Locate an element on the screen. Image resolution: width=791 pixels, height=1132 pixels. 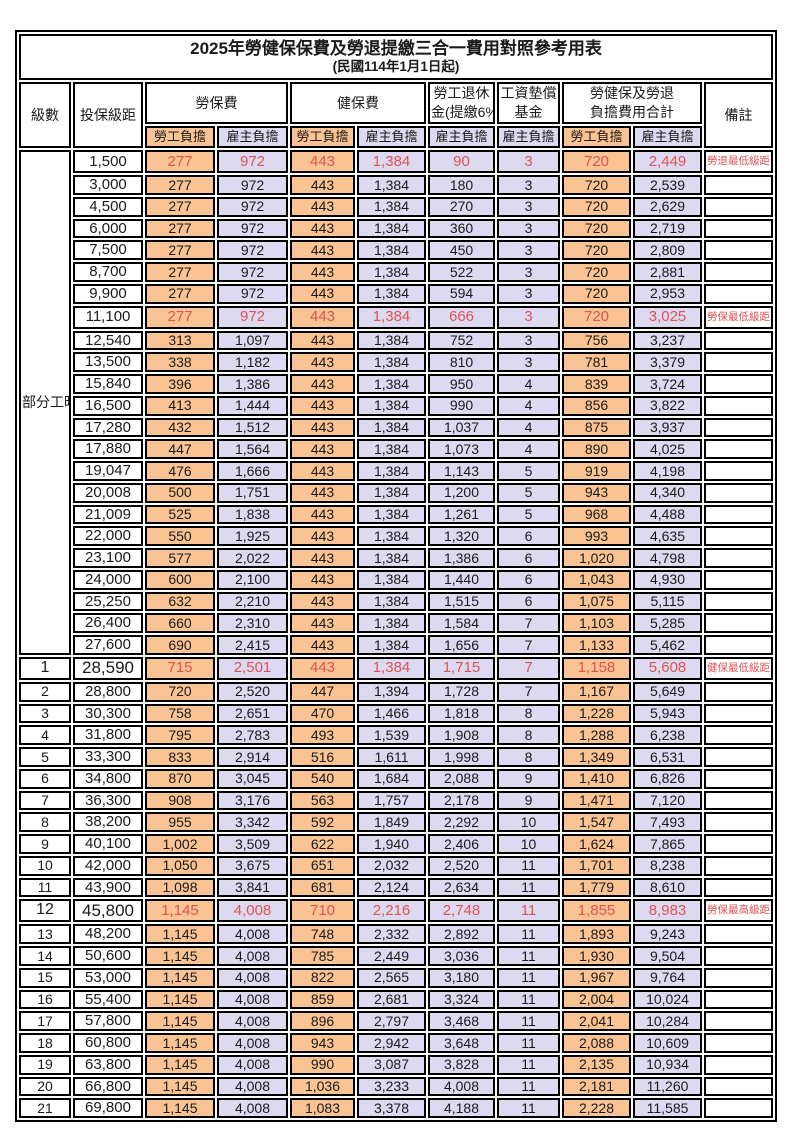
value-cell-total-employer: 7,865 is located at coordinates (667, 844).